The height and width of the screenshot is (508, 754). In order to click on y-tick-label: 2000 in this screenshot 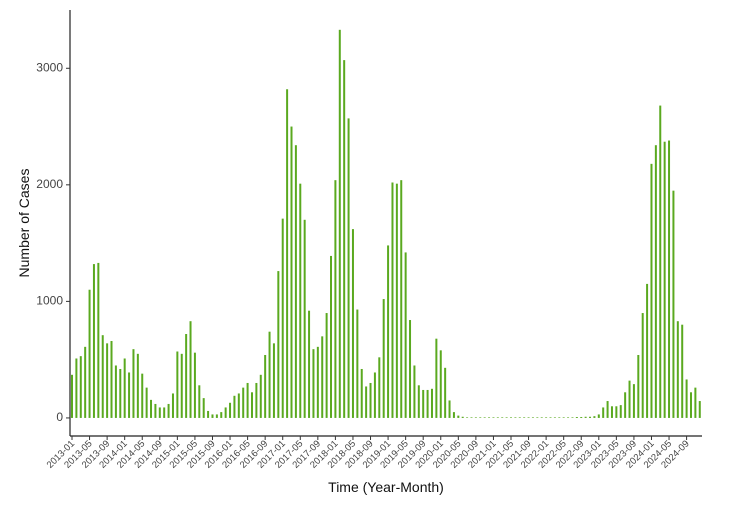, I will do `click(49, 184)`.